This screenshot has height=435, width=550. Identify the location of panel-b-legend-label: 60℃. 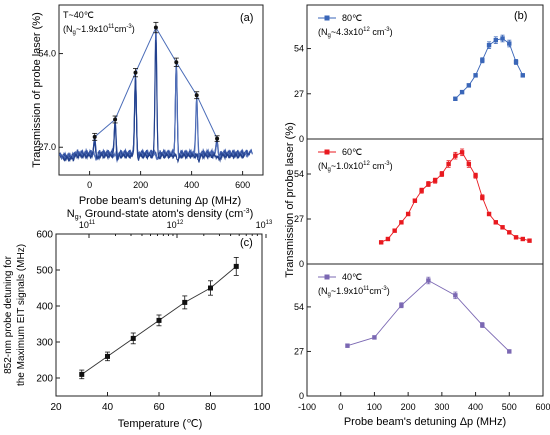
(352, 152).